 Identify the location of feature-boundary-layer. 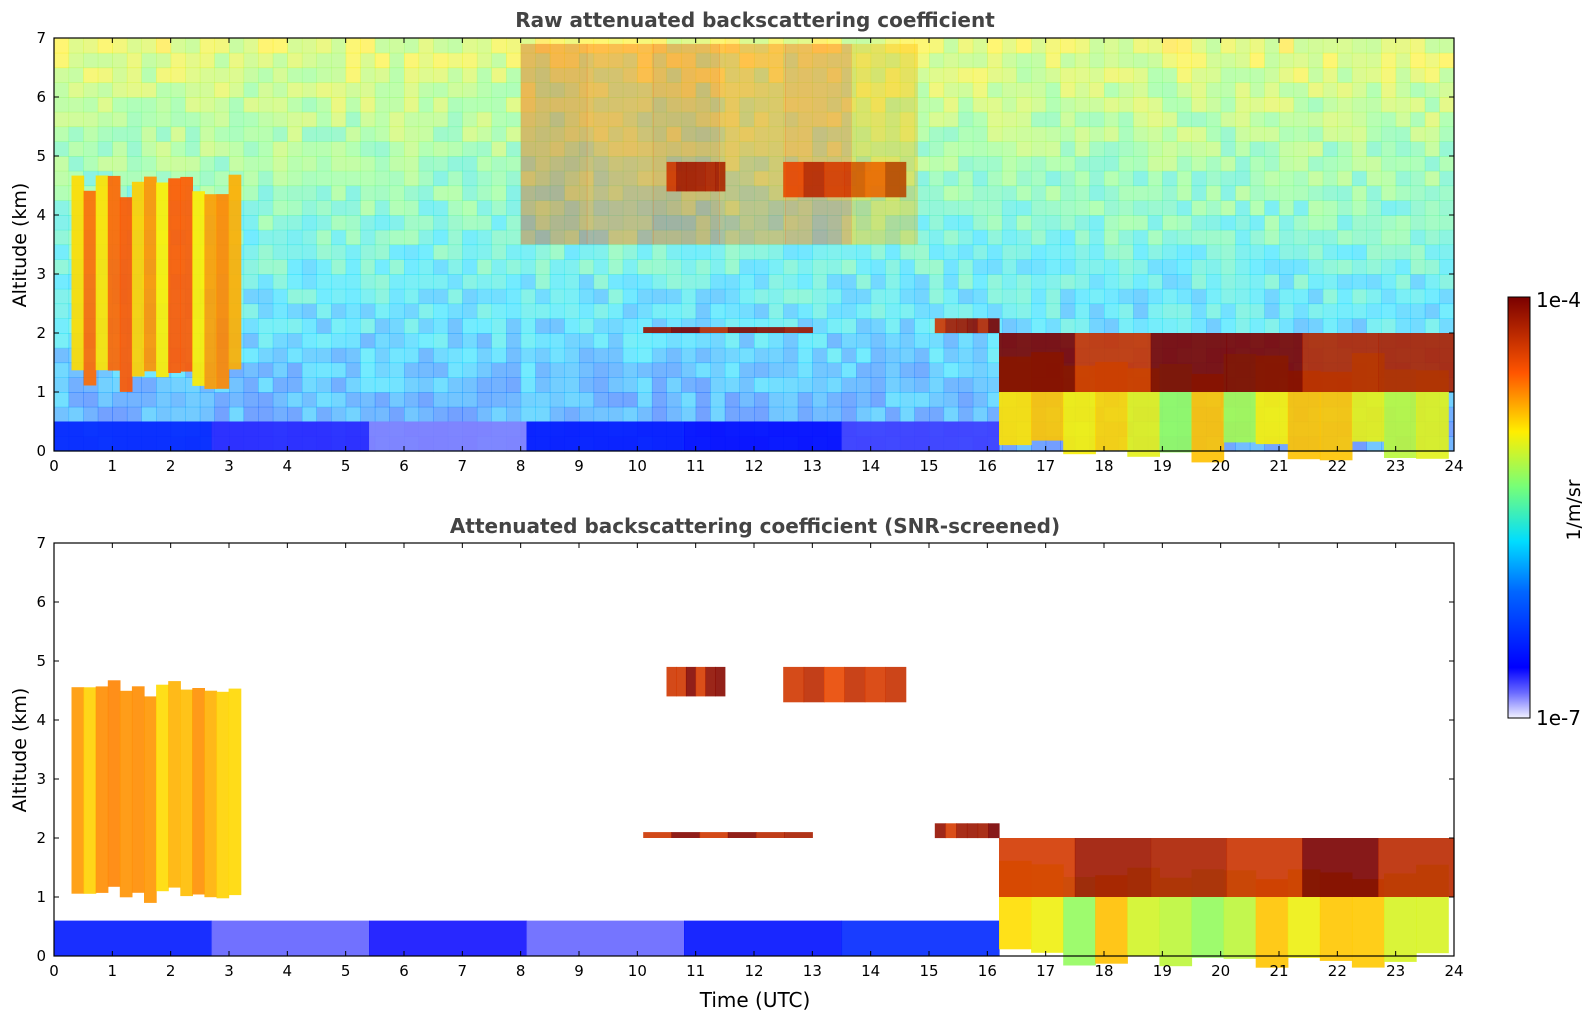
(290, 436).